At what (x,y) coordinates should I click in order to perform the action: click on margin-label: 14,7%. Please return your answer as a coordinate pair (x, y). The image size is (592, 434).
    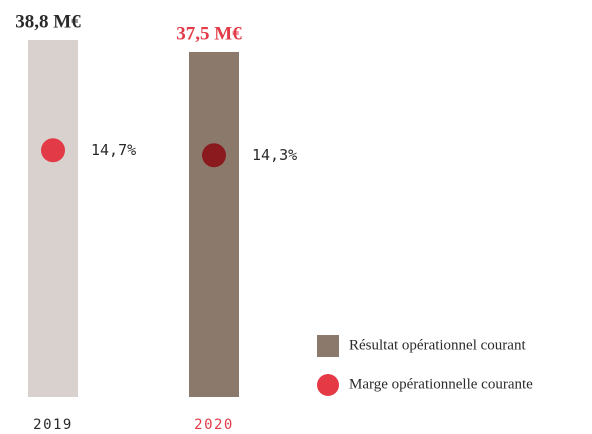
    Looking at the image, I should click on (113, 150).